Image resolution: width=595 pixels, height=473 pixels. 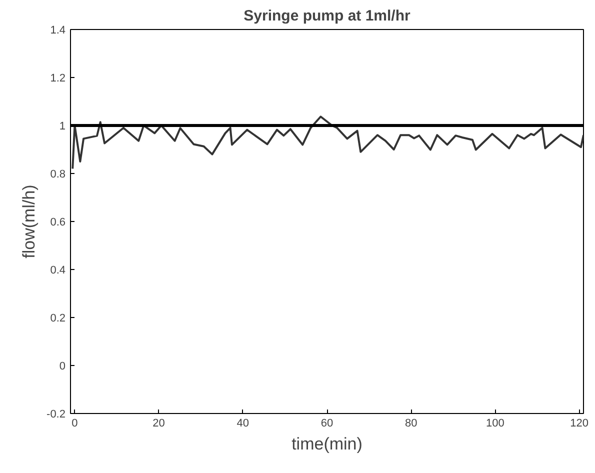 What do you see at coordinates (58, 222) in the screenshot?
I see `y-tick-label: 0.6` at bounding box center [58, 222].